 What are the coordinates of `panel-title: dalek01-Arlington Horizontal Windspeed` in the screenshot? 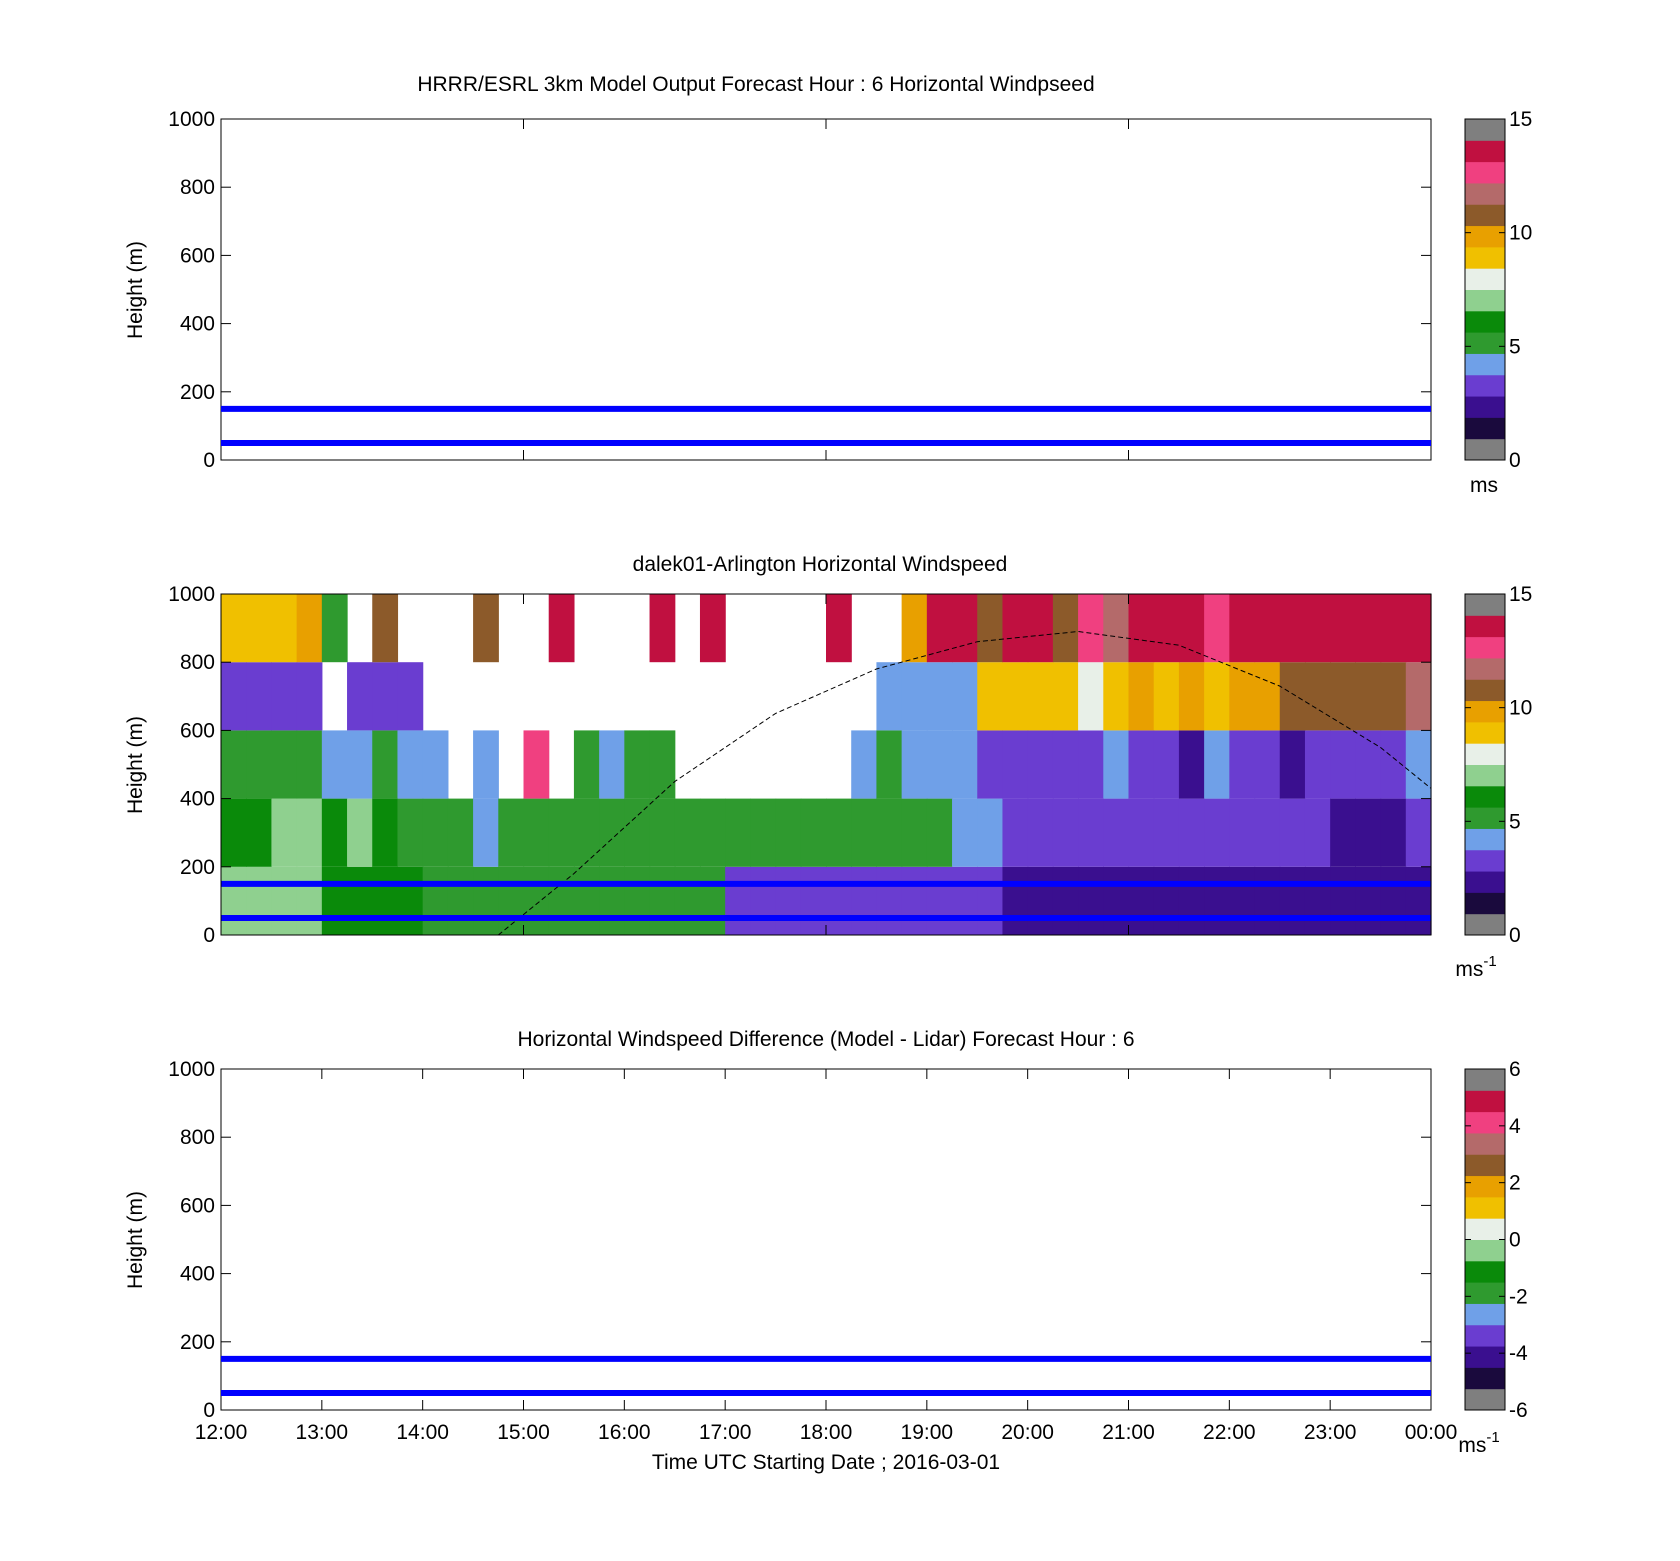 It's located at (820, 564).